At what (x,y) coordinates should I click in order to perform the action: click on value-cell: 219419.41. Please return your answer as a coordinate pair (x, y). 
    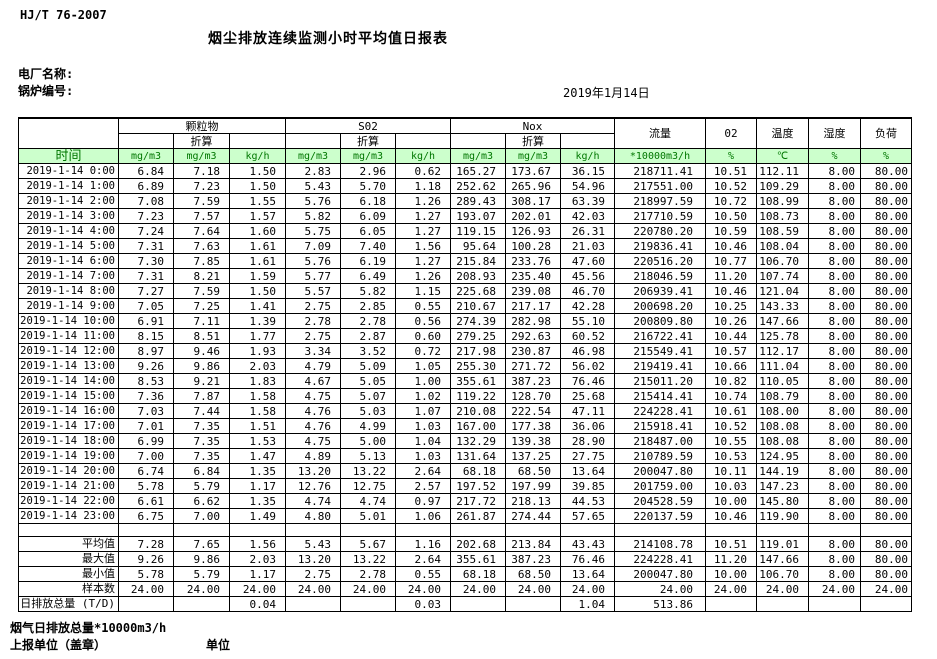
    Looking at the image, I should click on (660, 366).